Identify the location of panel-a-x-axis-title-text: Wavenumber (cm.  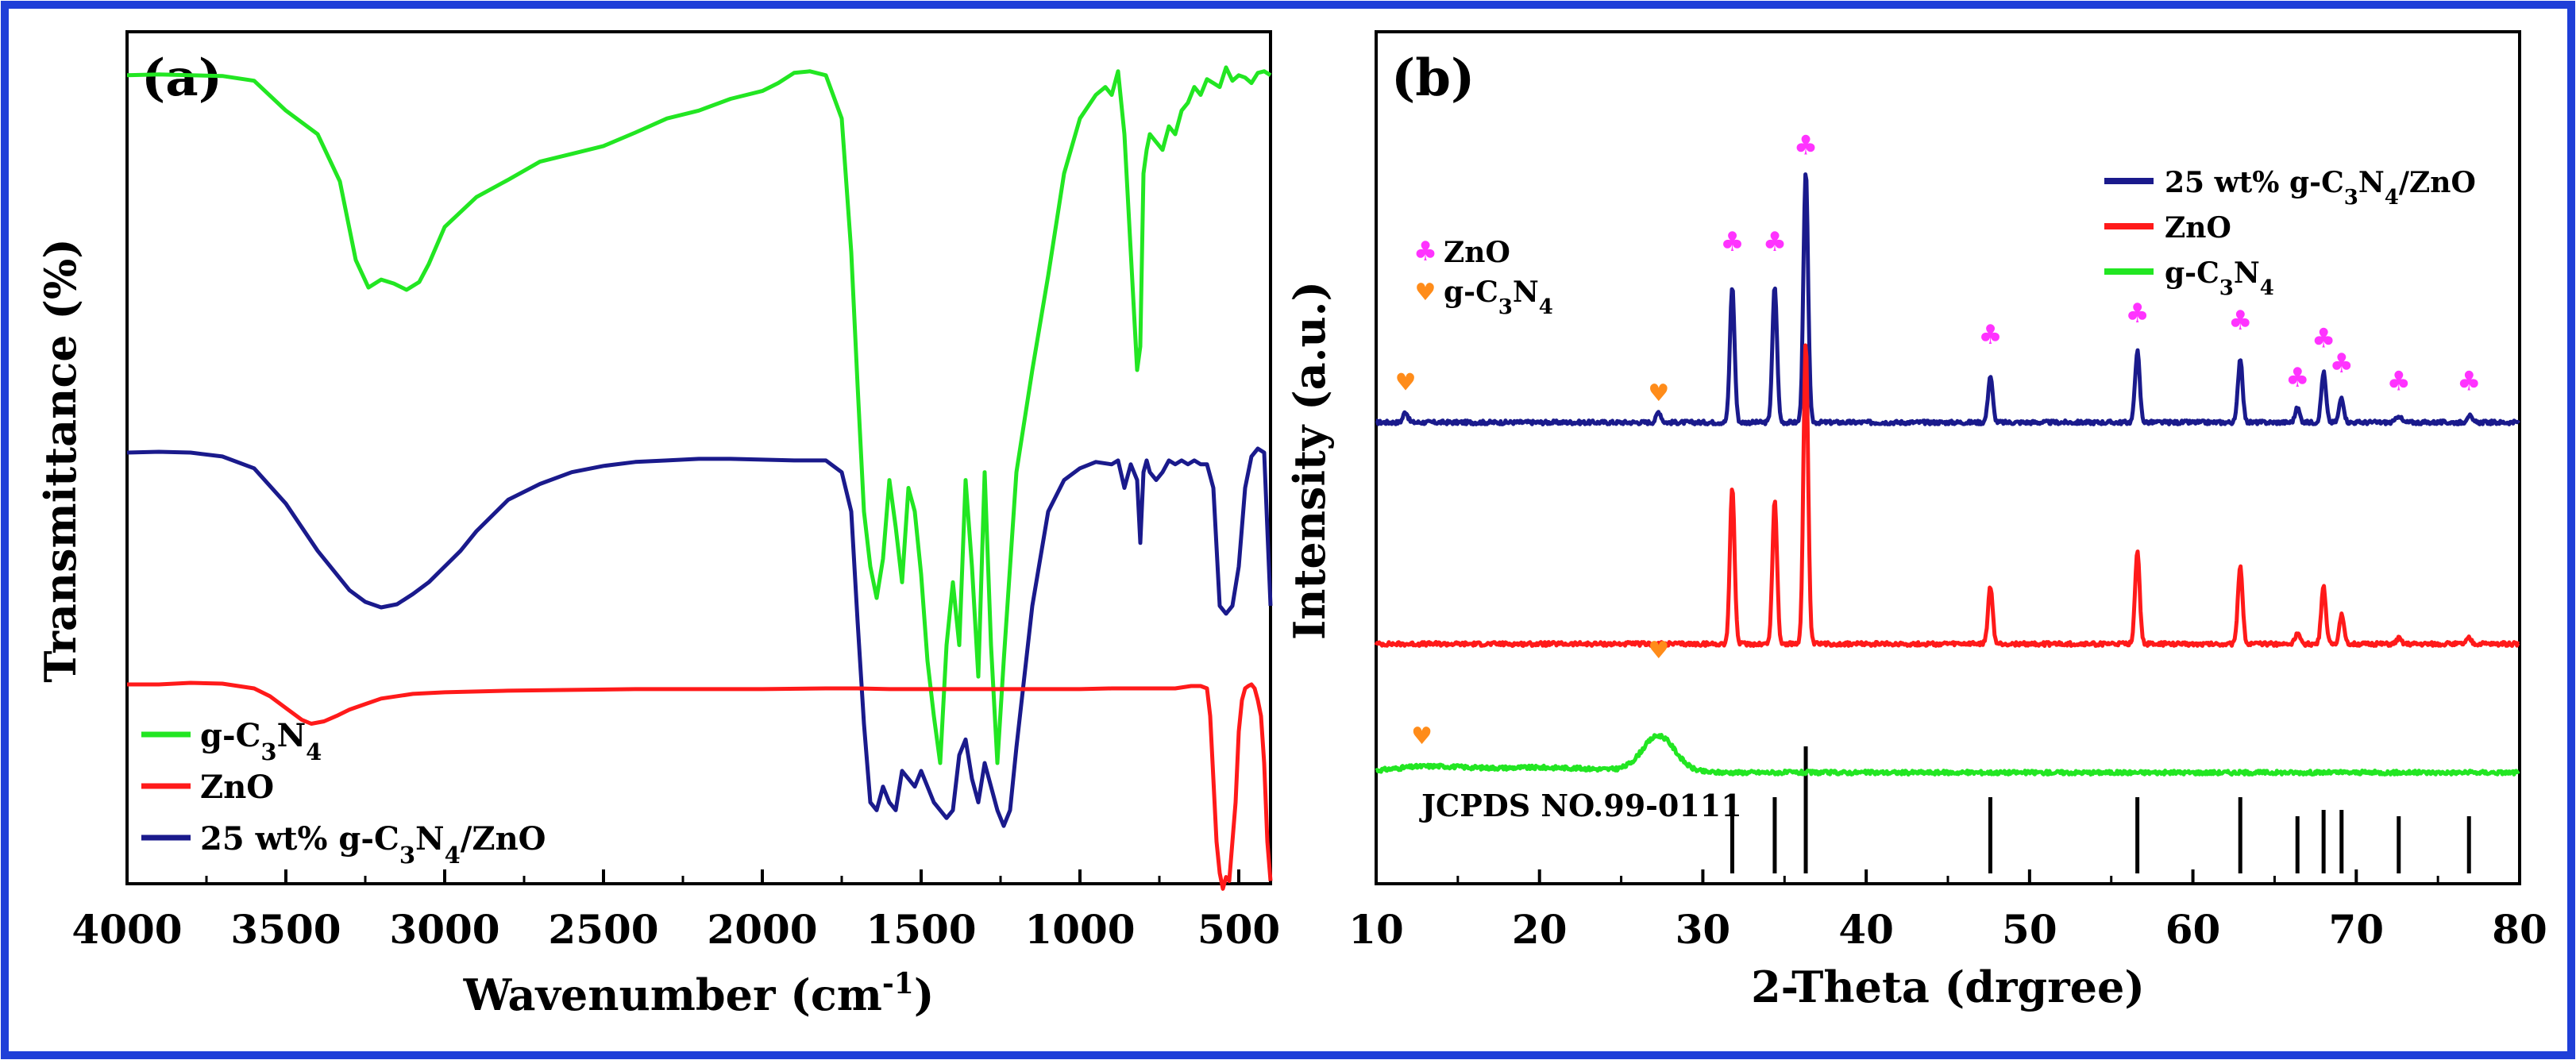
(672, 995).